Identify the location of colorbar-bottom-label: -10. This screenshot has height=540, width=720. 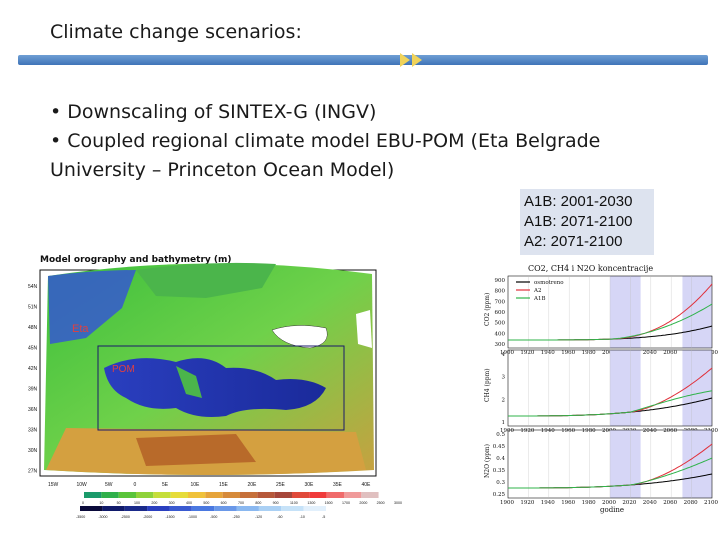
(302, 517).